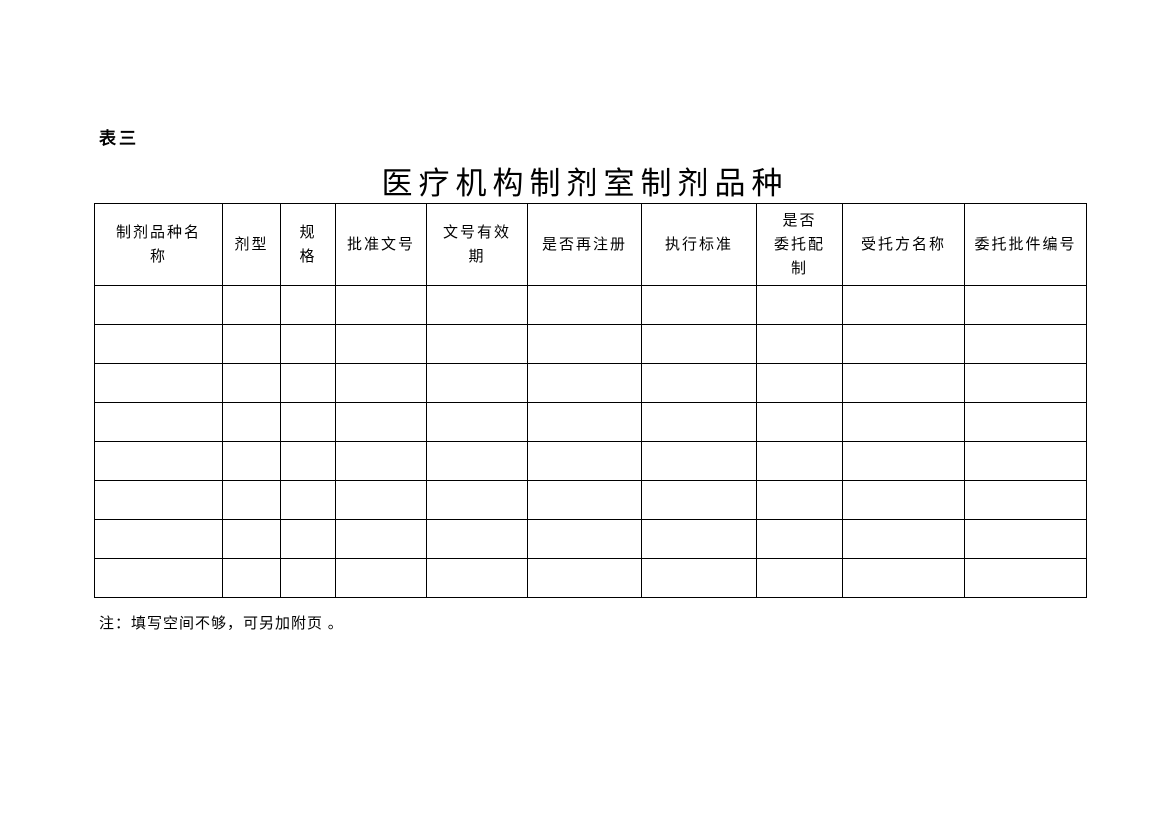 The height and width of the screenshot is (816, 1170). What do you see at coordinates (308, 383) in the screenshot?
I see `table-cell-r3-specification` at bounding box center [308, 383].